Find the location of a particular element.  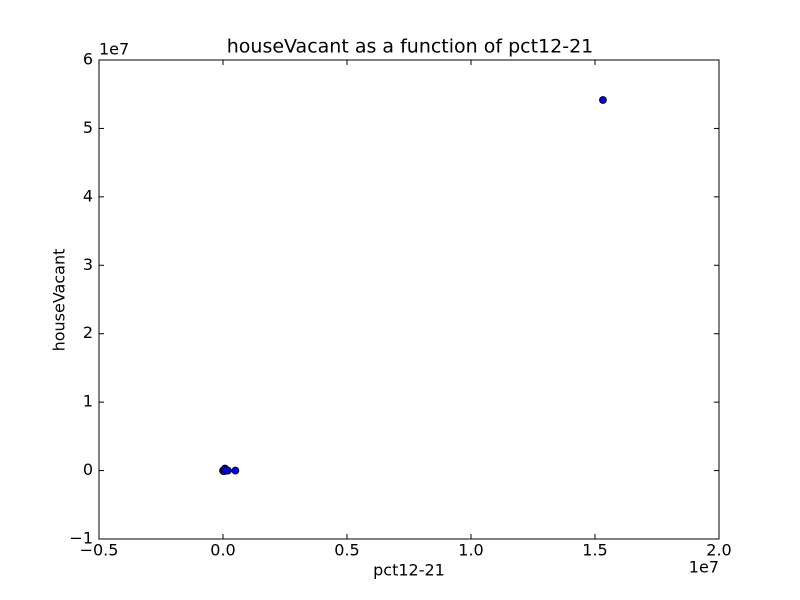

y-offset-label: 1e7 is located at coordinates (114, 49).